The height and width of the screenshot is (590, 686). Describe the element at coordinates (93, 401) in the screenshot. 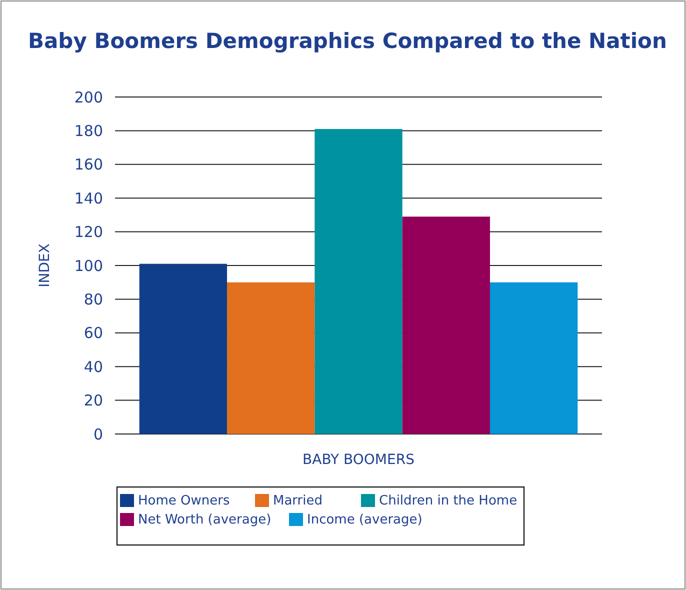

I see `y-tick-label: 20` at that location.